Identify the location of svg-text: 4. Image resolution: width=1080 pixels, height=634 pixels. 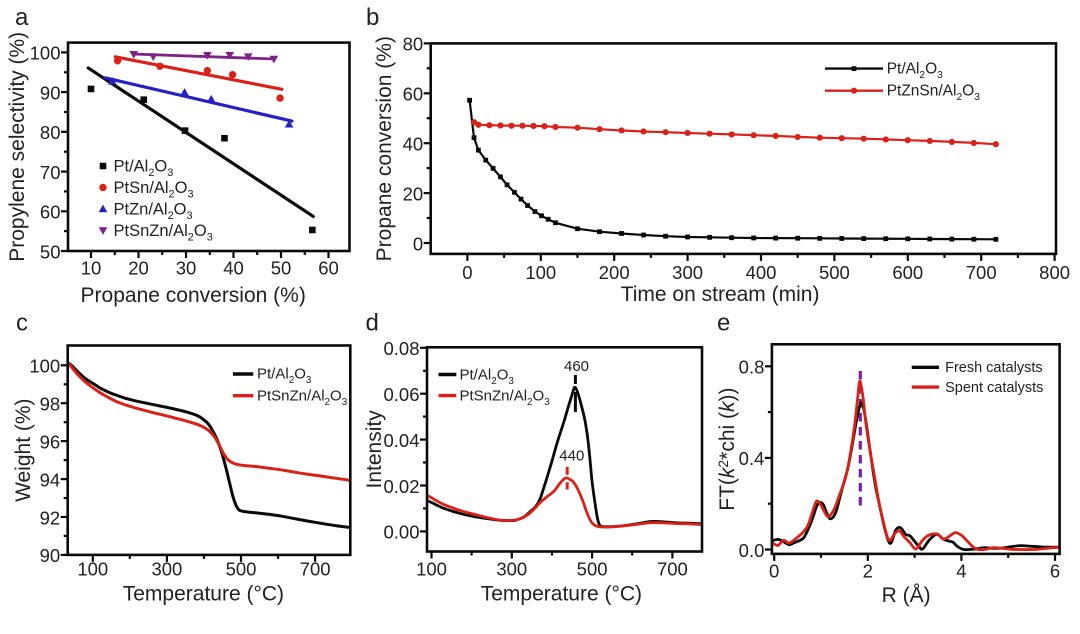
(961, 571).